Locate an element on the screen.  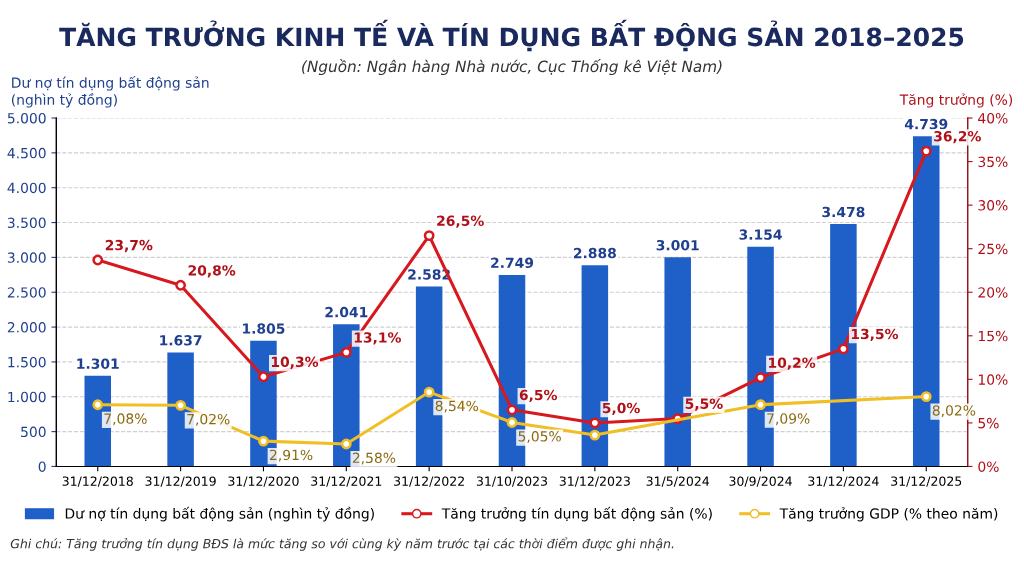
y-tick-label: 0 is located at coordinates (42, 466).